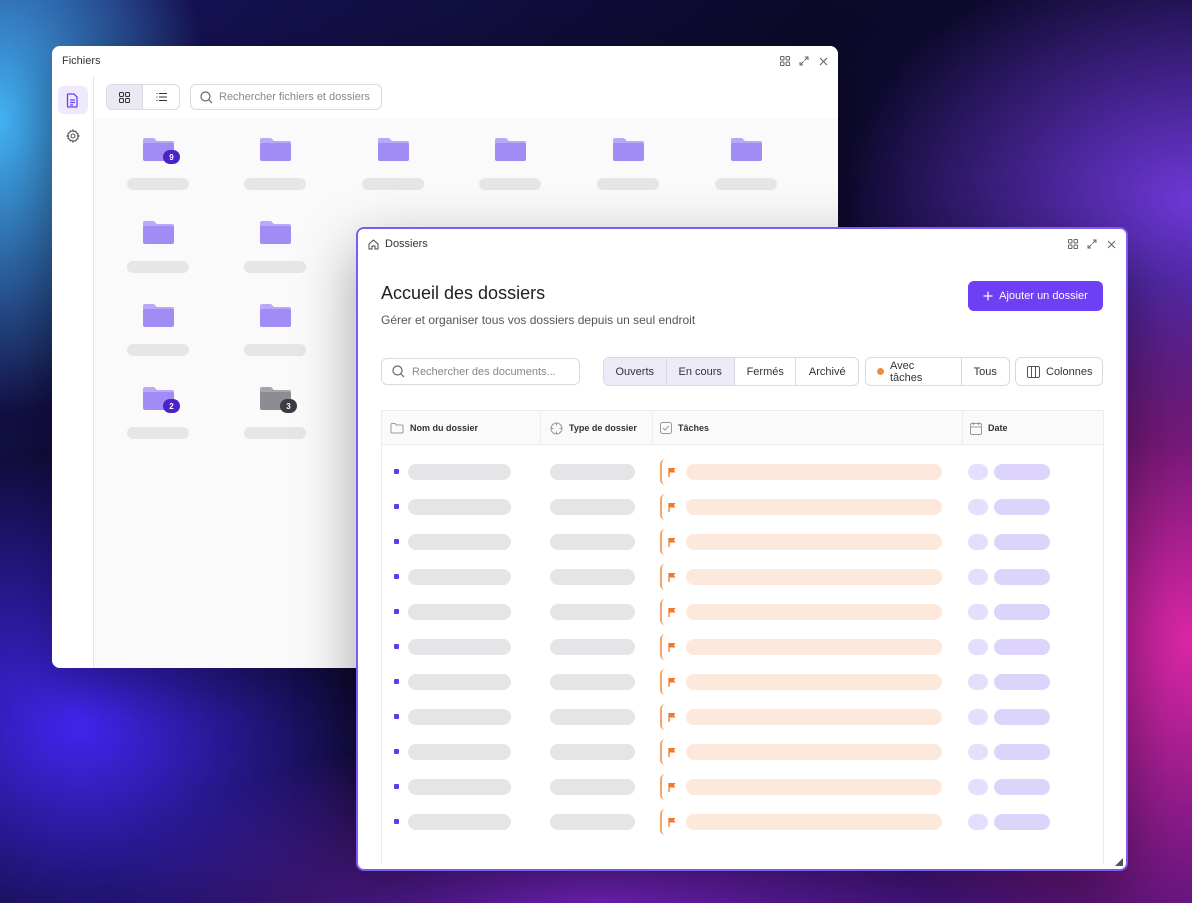 The image size is (1192, 903). I want to click on settings-nav-button, so click(73, 136).